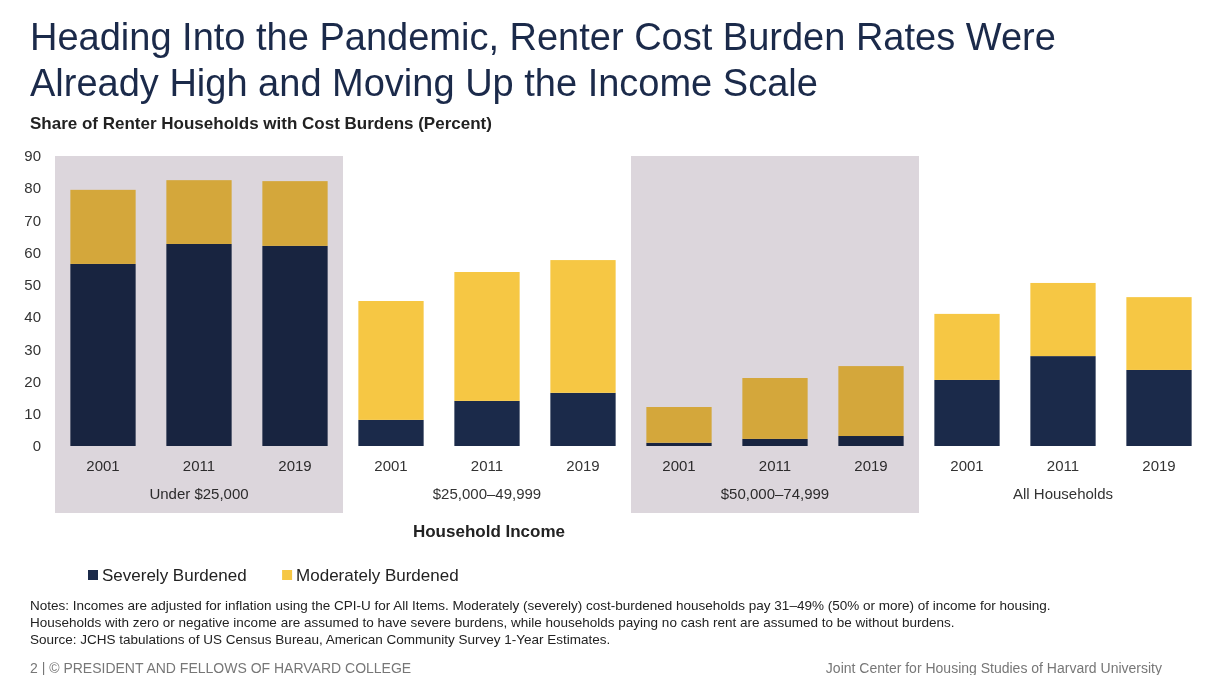  I want to click on y-tick-label: 90, so click(32, 156).